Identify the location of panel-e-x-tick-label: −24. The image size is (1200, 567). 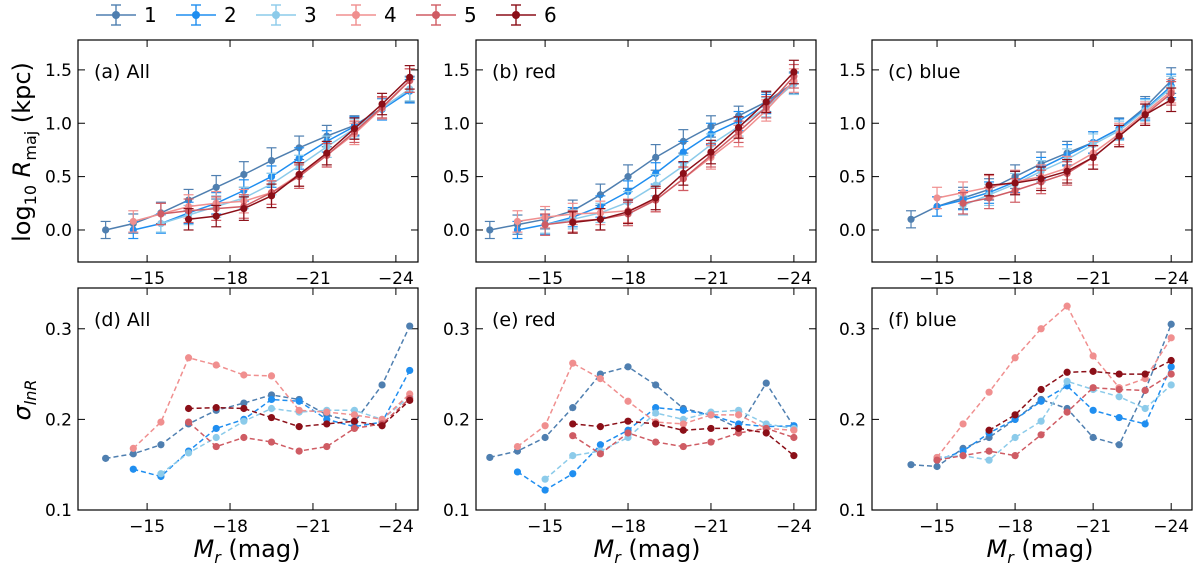
(794, 527).